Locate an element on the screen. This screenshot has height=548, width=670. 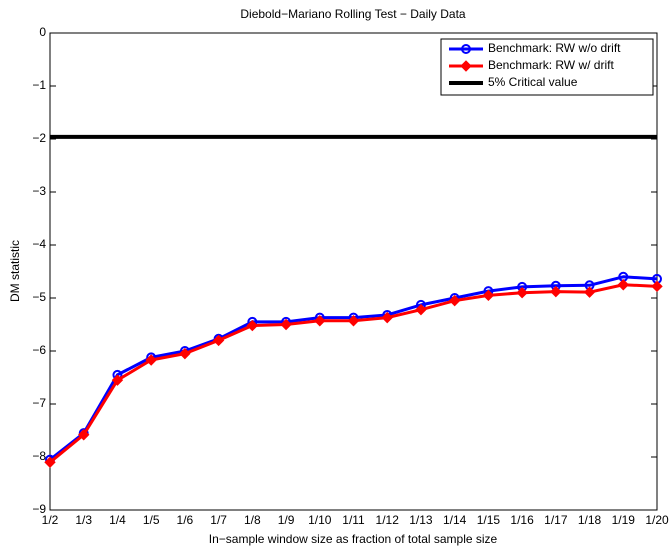
x-tick-label: 1/8 is located at coordinates (252, 520).